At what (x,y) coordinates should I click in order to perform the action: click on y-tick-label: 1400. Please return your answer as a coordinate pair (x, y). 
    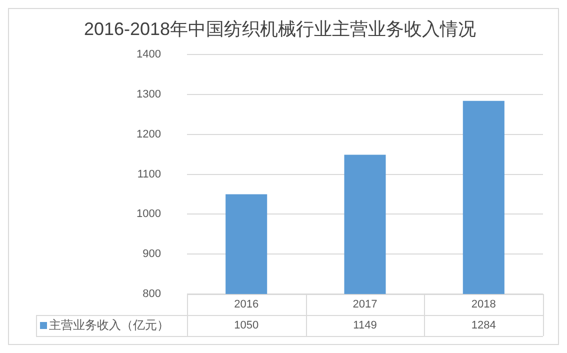
    Looking at the image, I should click on (148, 54).